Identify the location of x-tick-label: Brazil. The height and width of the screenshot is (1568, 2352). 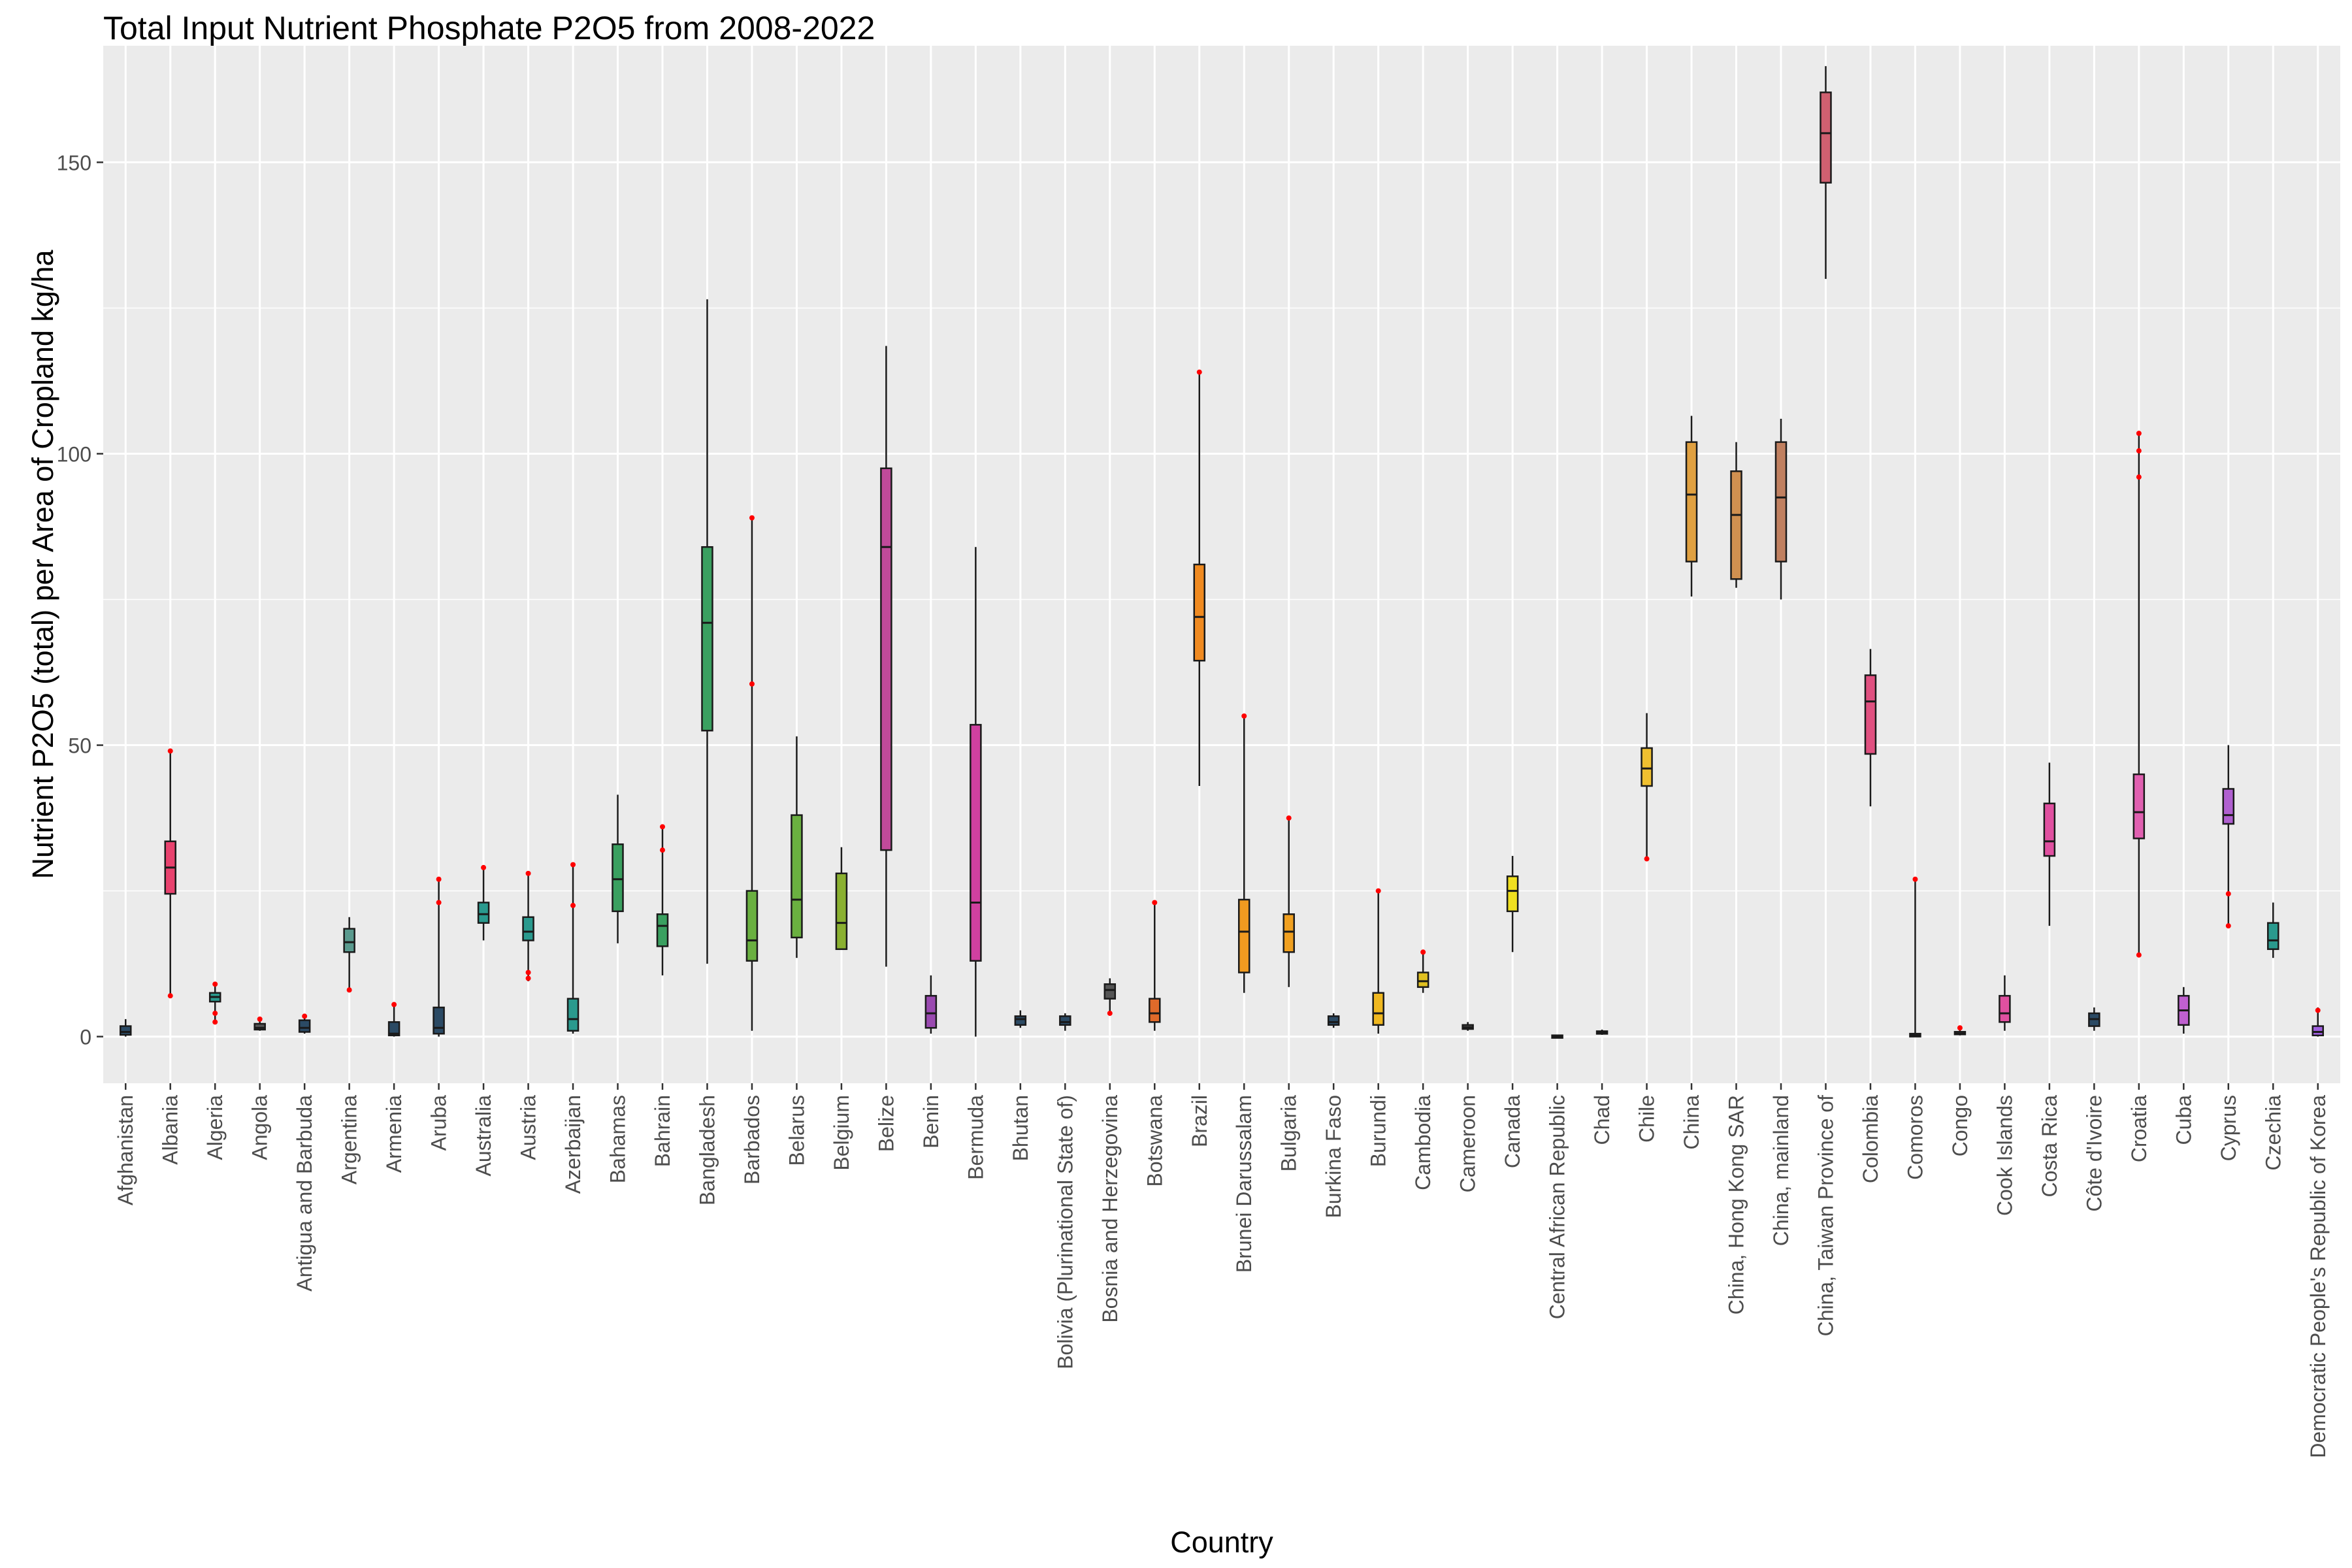
(1199, 1121).